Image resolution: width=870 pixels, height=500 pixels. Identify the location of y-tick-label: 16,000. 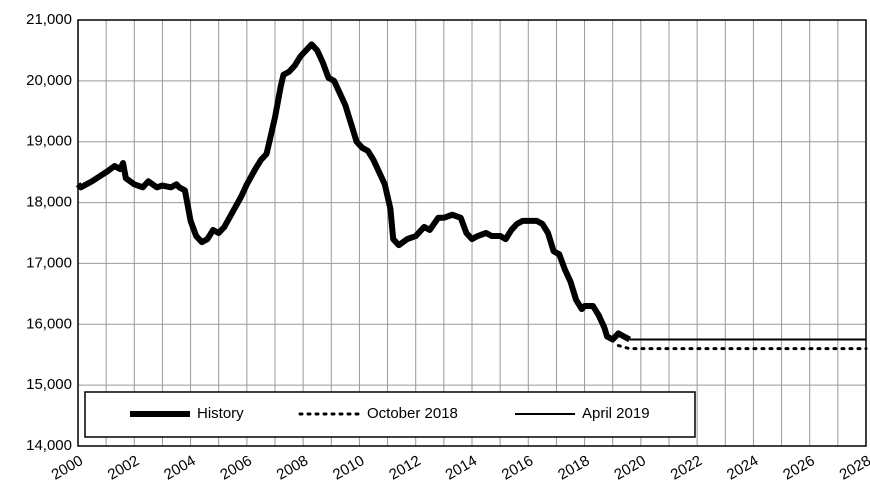
(49, 323).